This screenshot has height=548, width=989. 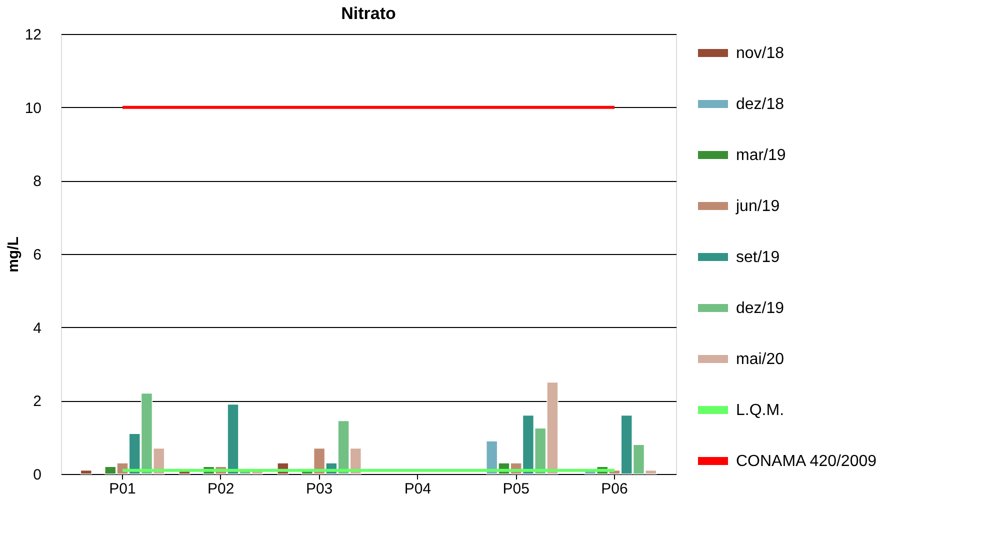 I want to click on x-tick-label: P05, so click(x=516, y=489).